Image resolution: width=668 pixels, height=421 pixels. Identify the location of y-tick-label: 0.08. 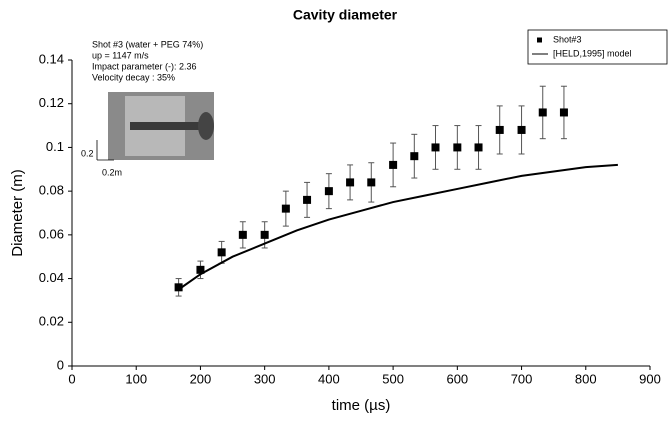
(51, 190).